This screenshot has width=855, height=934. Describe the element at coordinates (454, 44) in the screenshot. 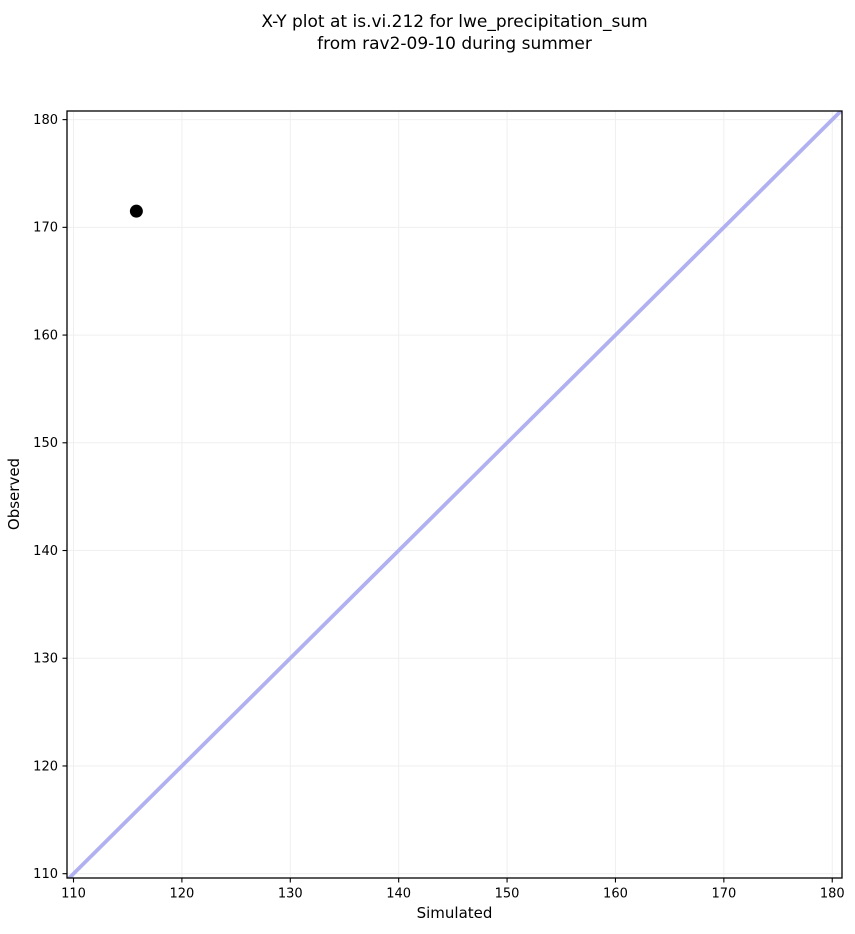

I see `chart-title-line-2: from rav2-09-10 during summer` at that location.